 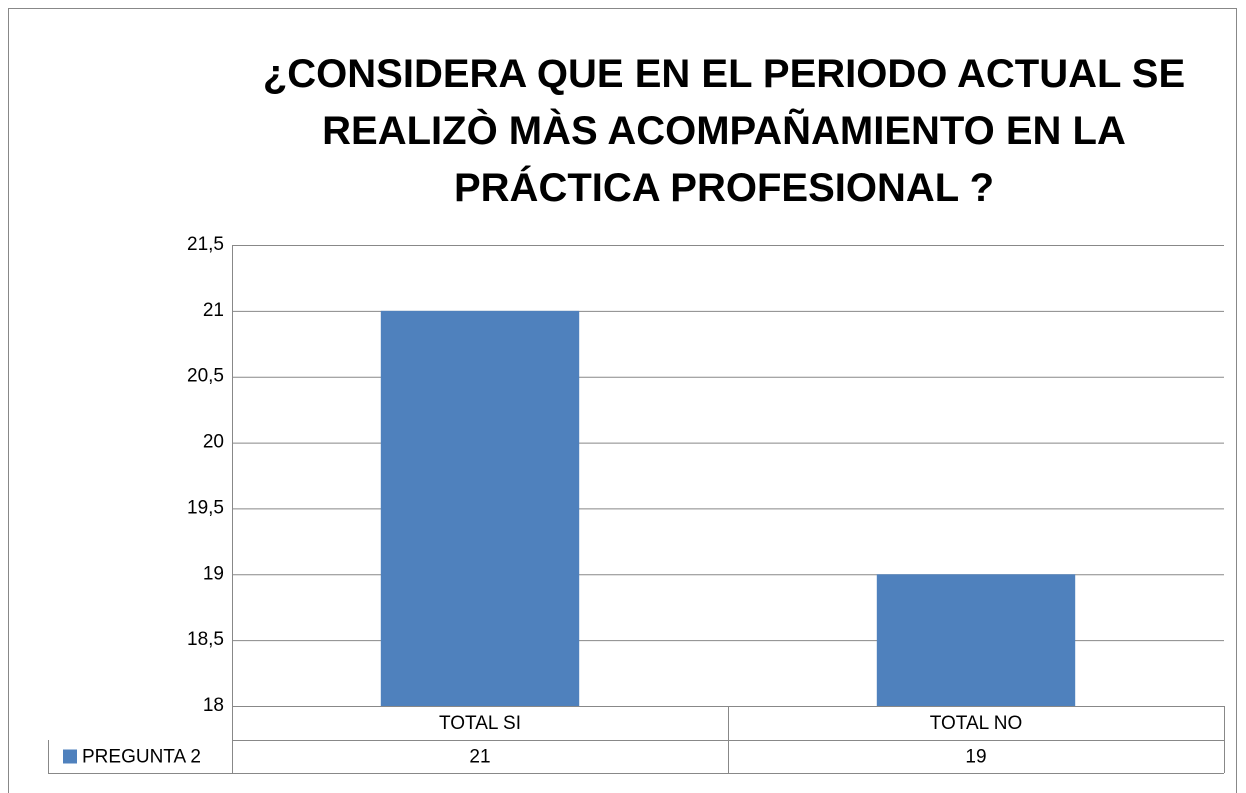 What do you see at coordinates (141, 757) in the screenshot?
I see `legend-label: PREGUNTA 2` at bounding box center [141, 757].